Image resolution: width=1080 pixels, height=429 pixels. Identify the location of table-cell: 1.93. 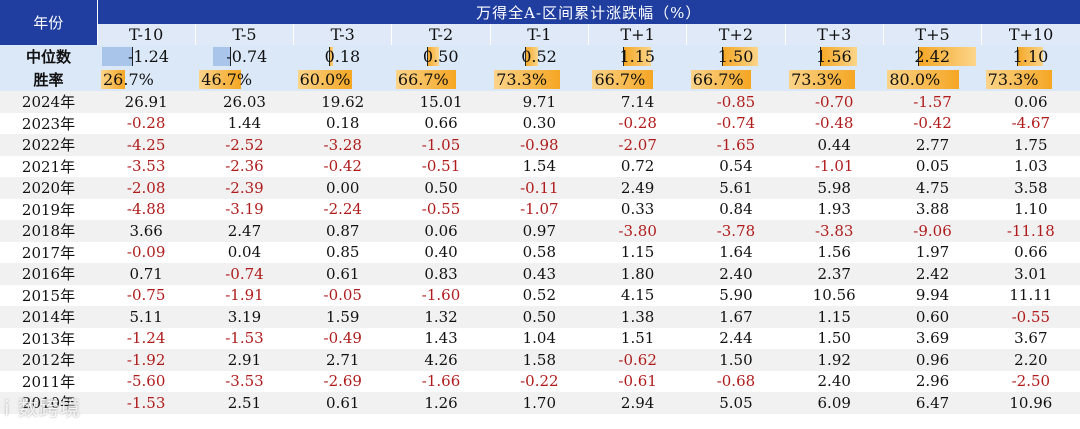
(834, 209).